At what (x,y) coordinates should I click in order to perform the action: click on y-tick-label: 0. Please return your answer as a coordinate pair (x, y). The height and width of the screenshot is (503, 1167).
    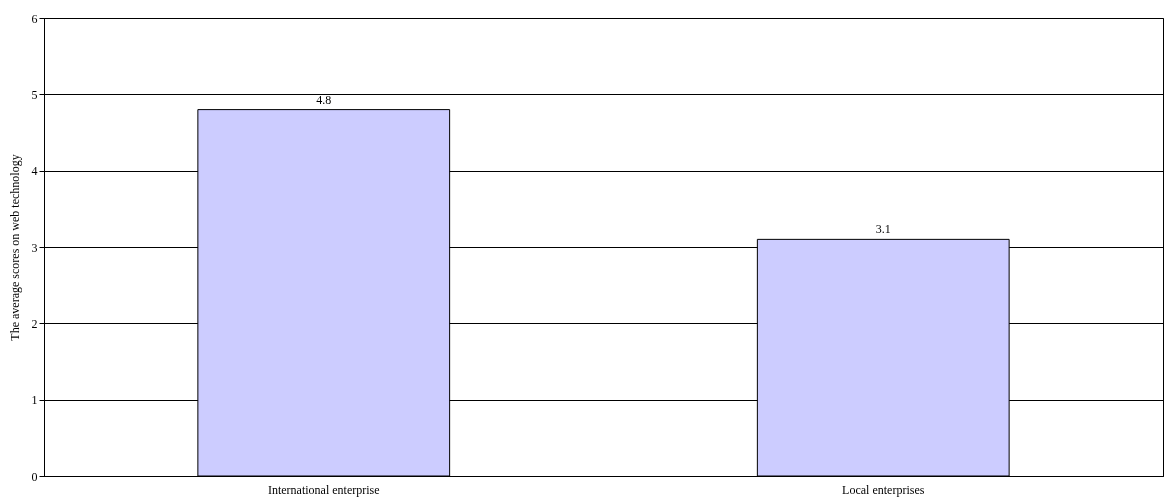
    Looking at the image, I should click on (34, 476).